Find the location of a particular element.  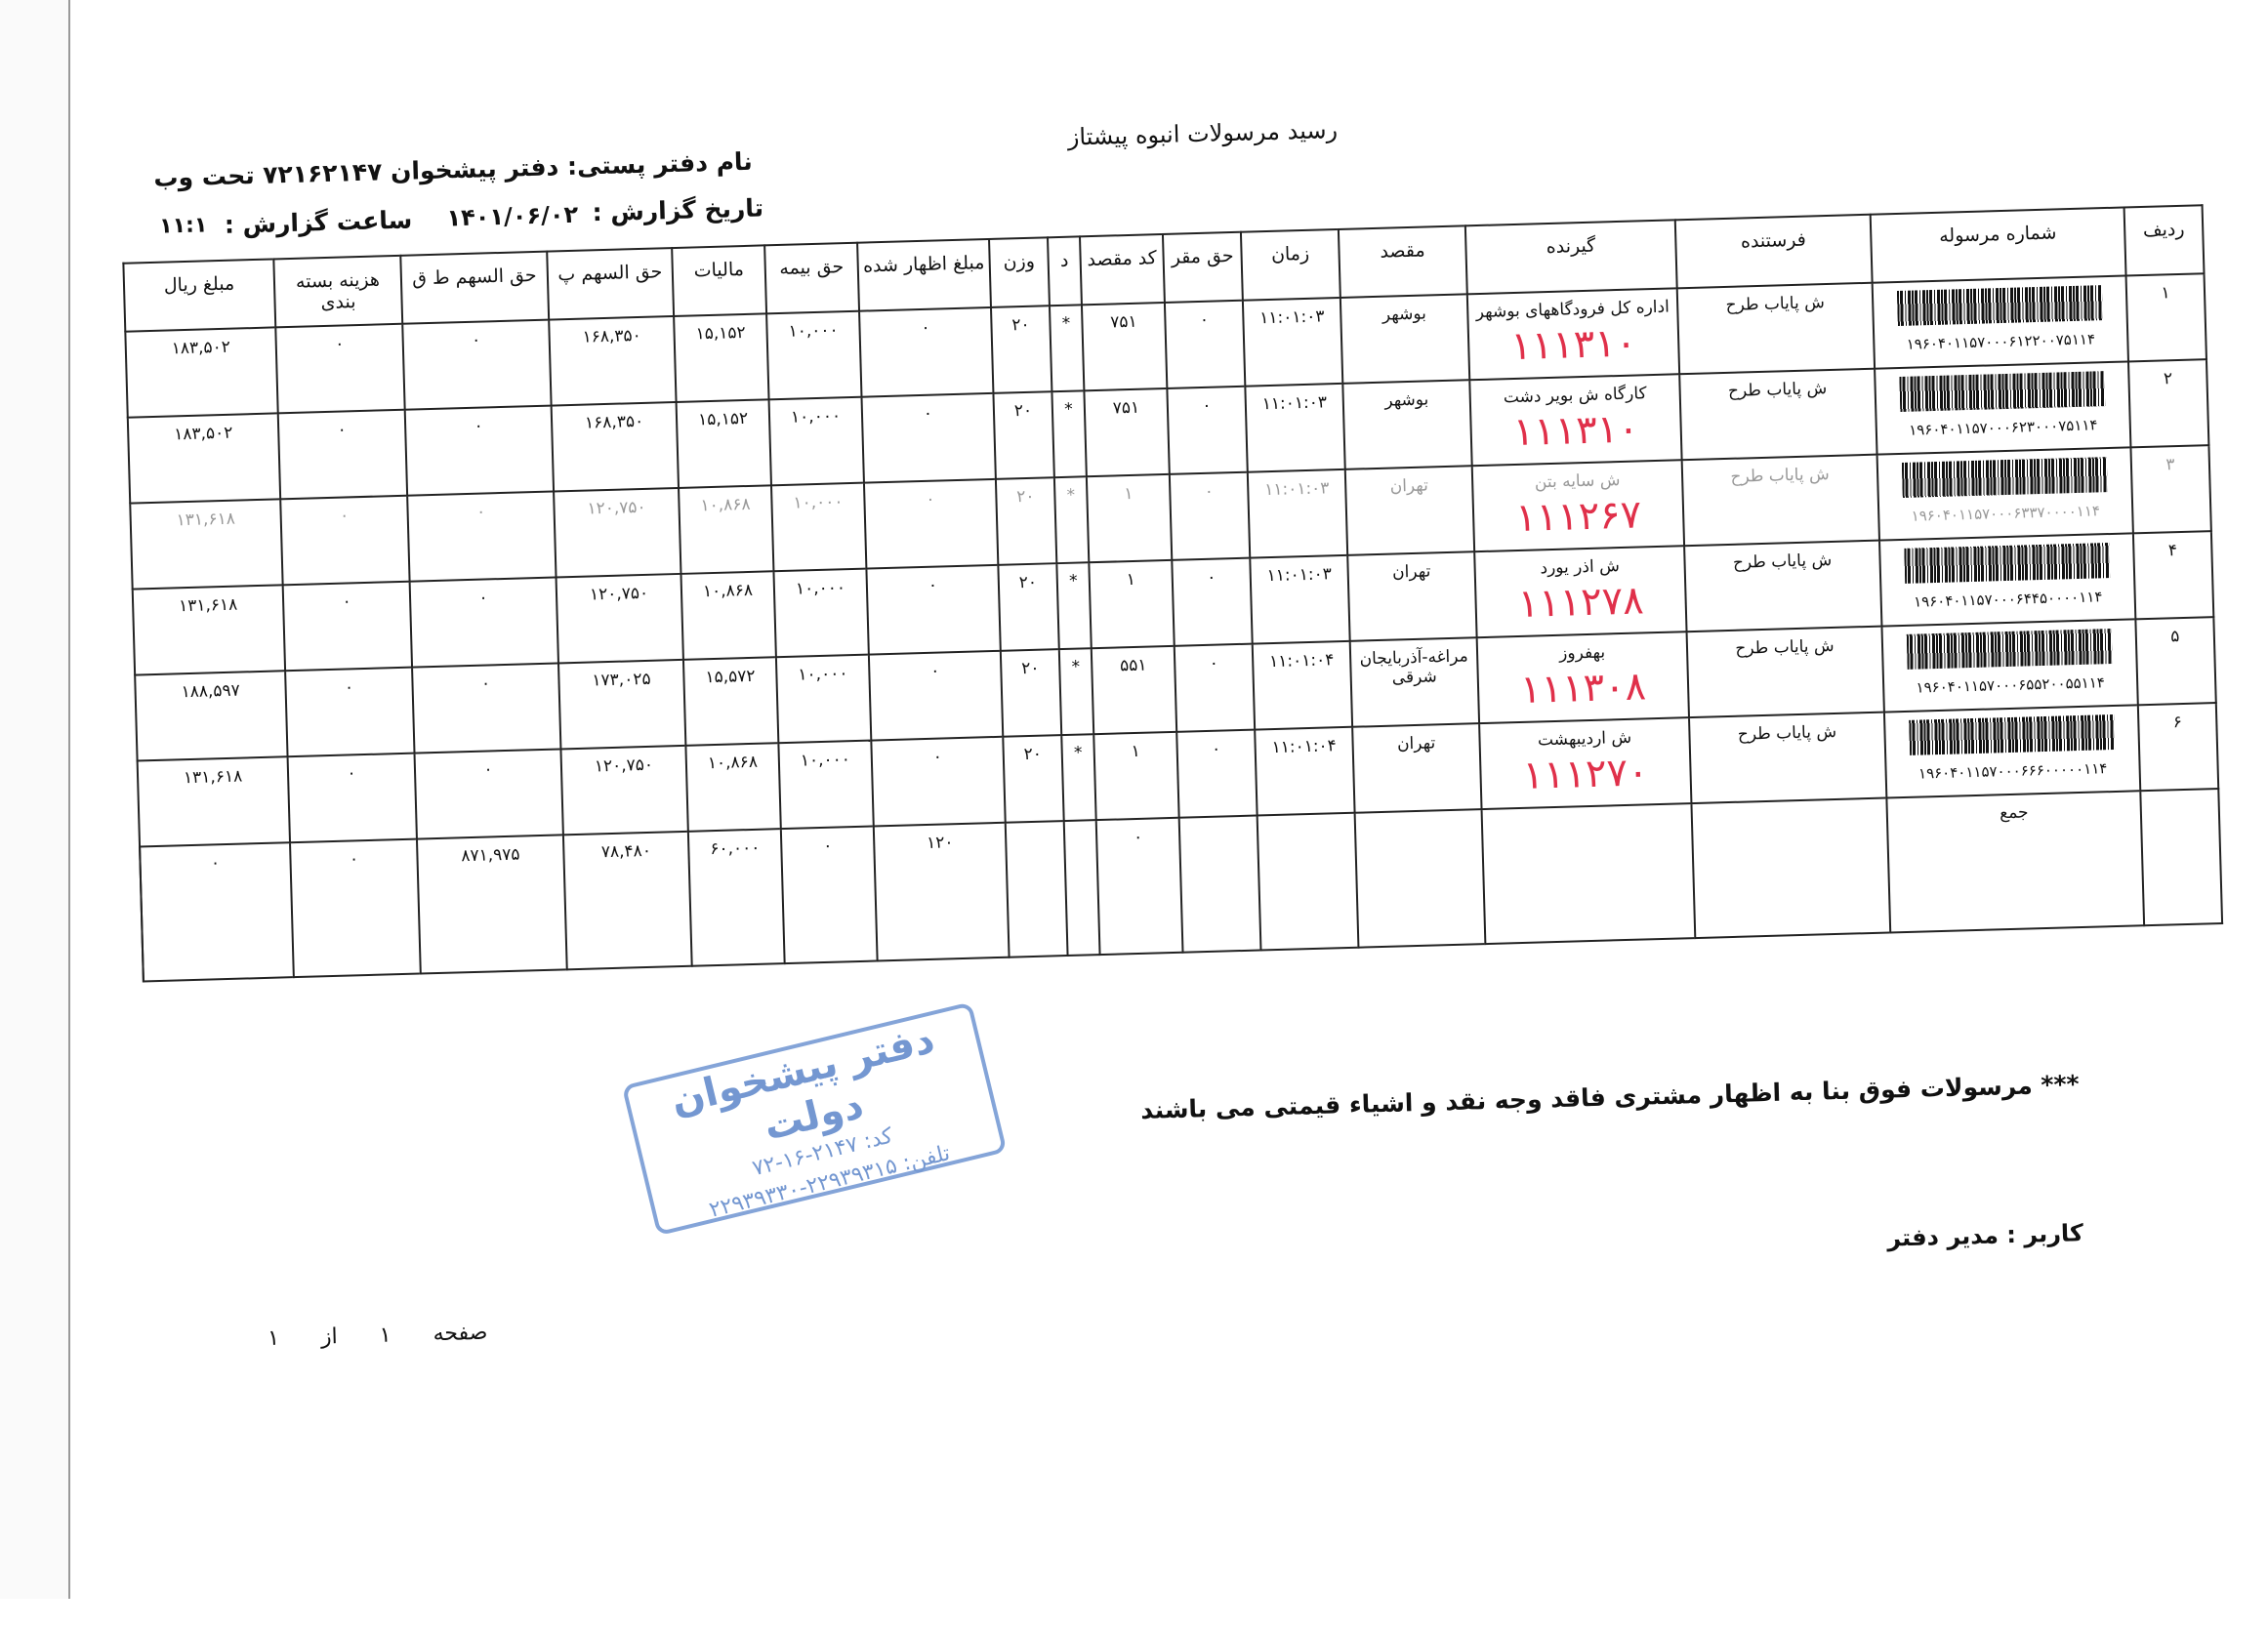

cell-share-p: ۱۶۸,۳۵۰ is located at coordinates (615, 446).